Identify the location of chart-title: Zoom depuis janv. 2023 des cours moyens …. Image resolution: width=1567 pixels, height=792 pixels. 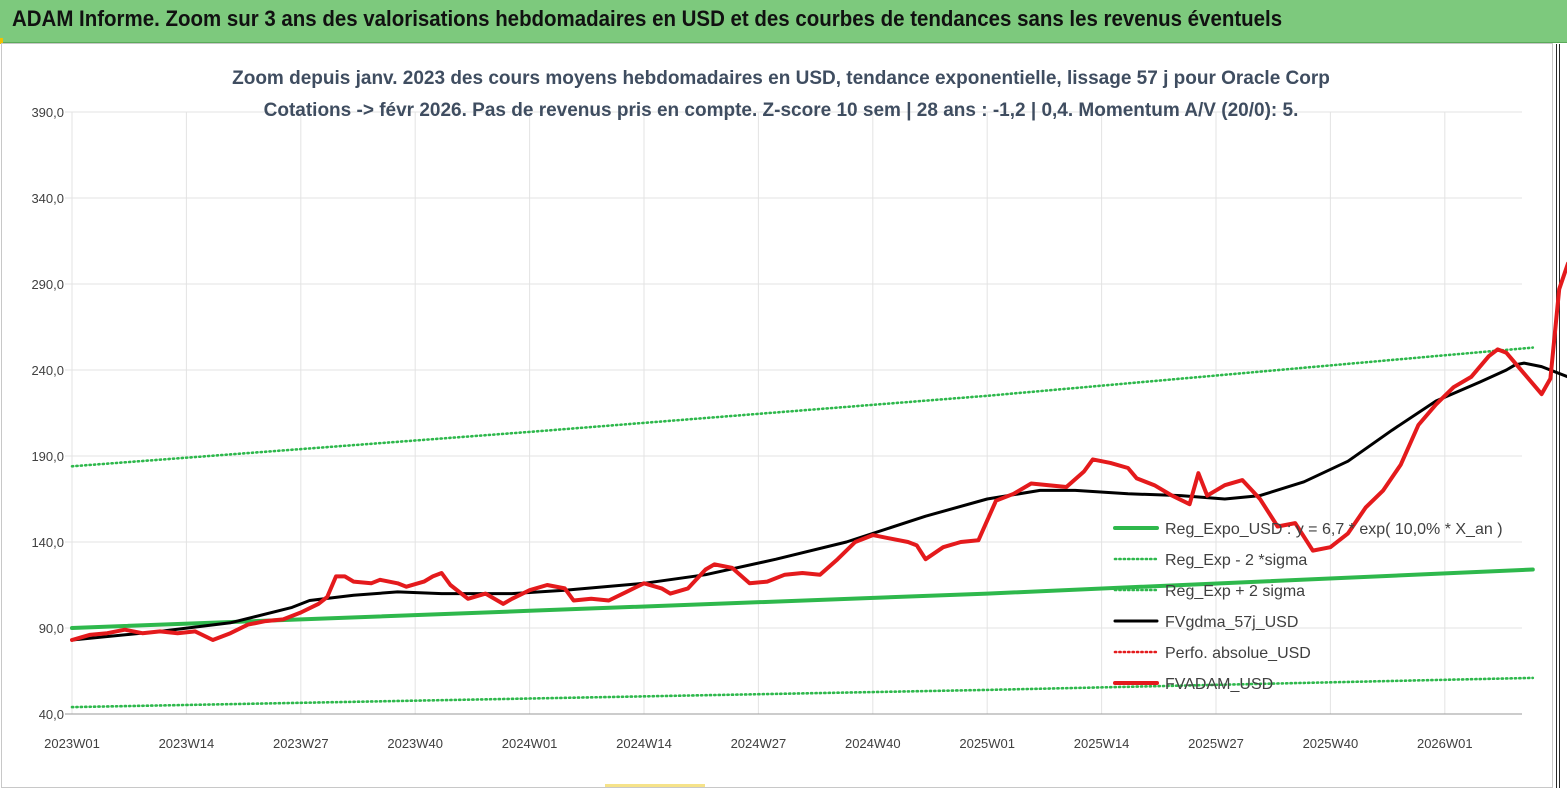
(781, 78).